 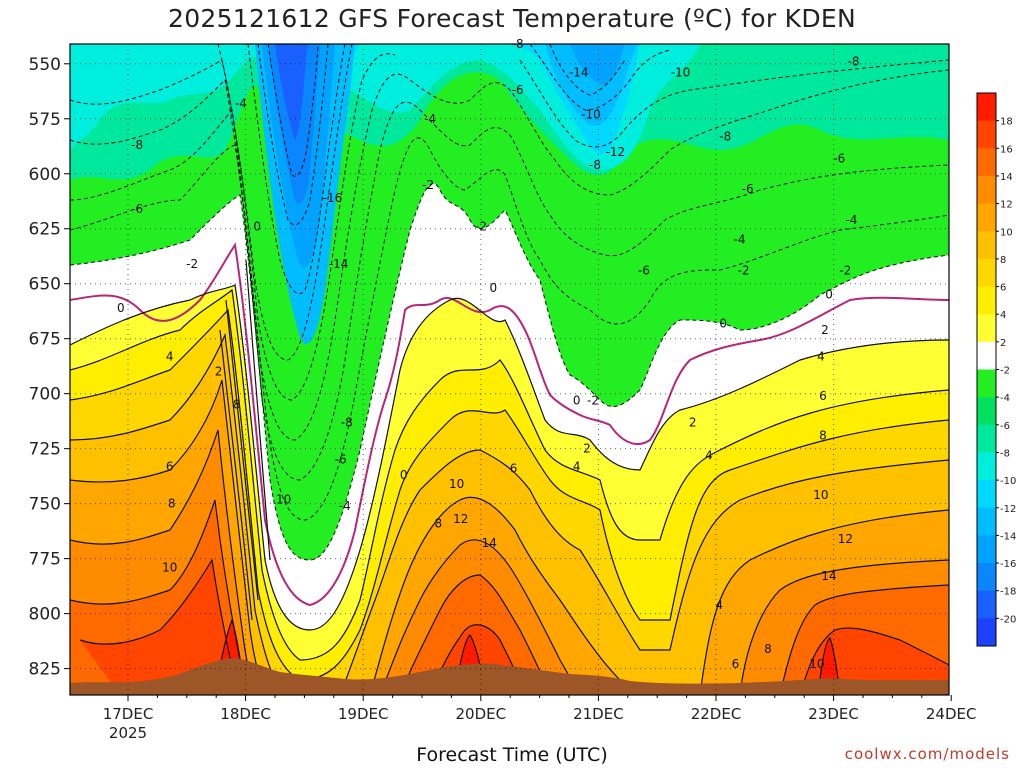 I want to click on x-tick-label: 24DEC, so click(x=951, y=714).